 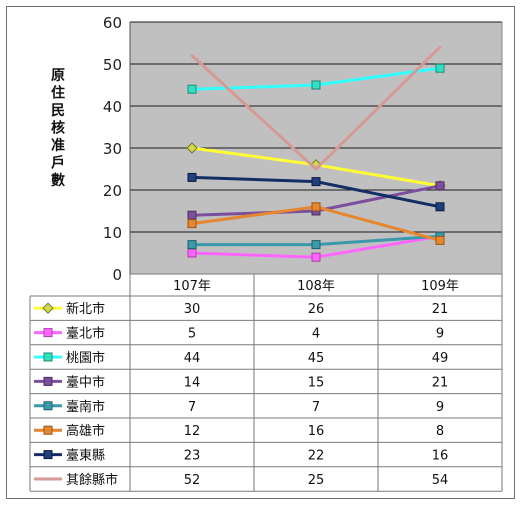 What do you see at coordinates (85, 309) in the screenshot?
I see `legend-label: 新北市` at bounding box center [85, 309].